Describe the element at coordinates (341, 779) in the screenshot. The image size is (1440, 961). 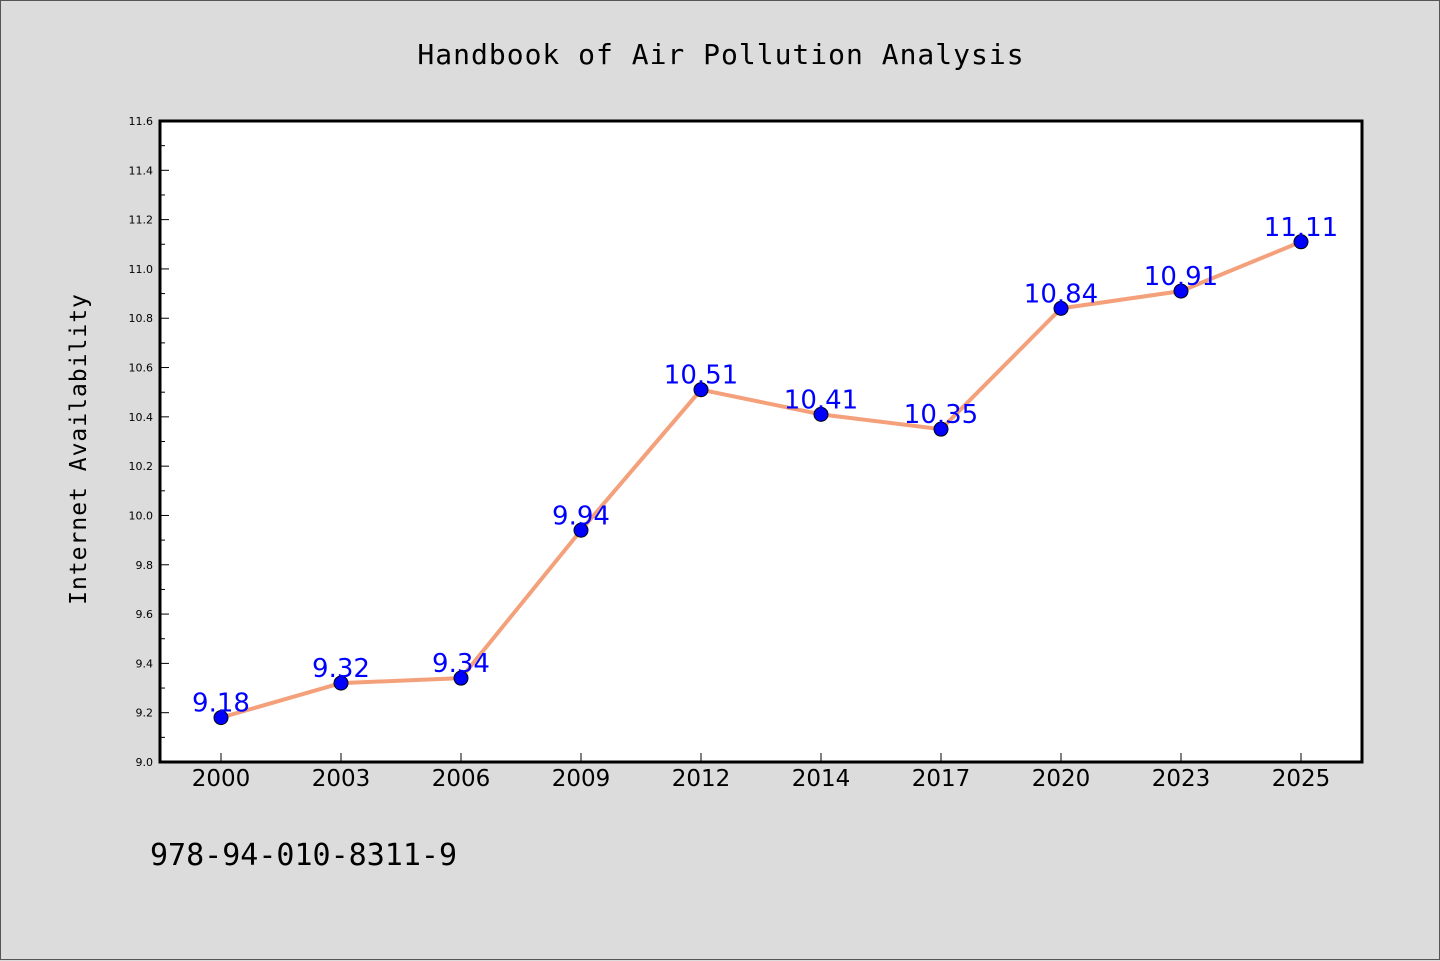
I see `x-tick-label: 2003` at that location.